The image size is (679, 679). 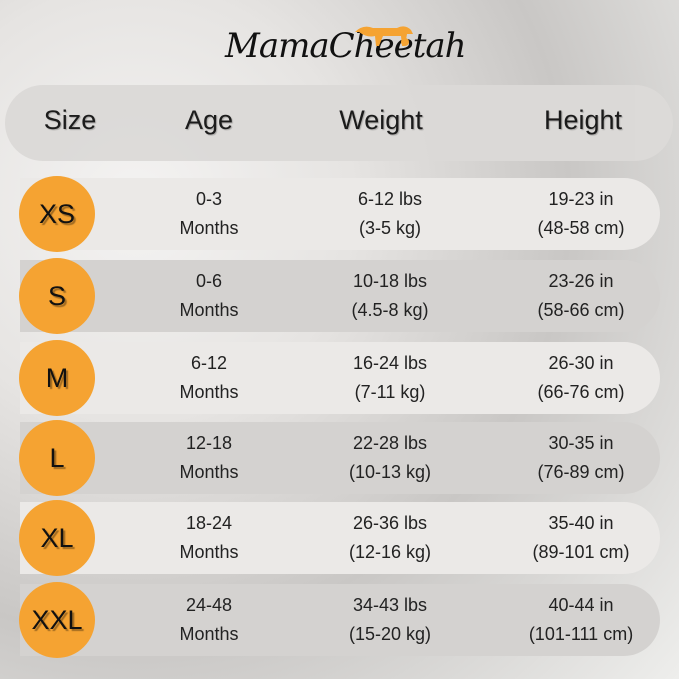 What do you see at coordinates (390, 295) in the screenshot?
I see `weight-cell: 10-18 lbs (4.5-8 kg)` at bounding box center [390, 295].